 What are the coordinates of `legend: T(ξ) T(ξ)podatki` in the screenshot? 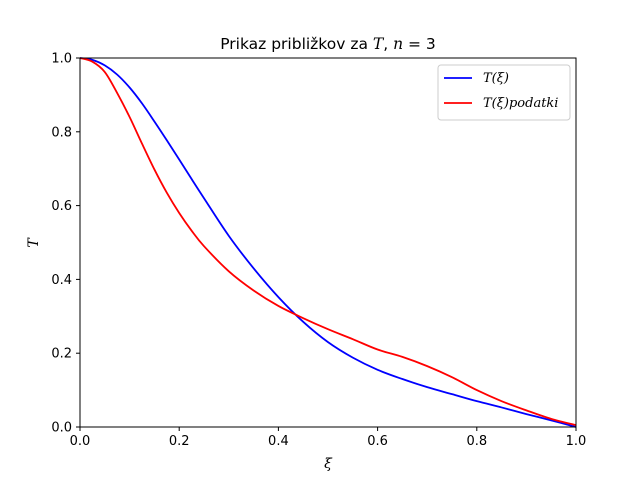 It's located at (504, 92).